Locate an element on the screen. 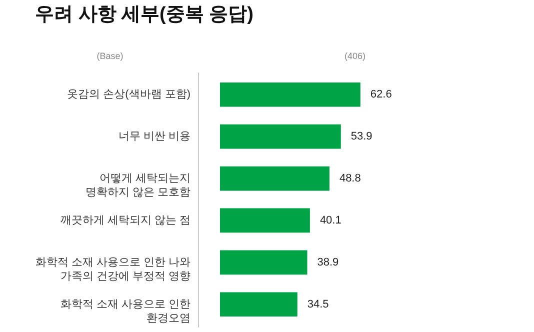 This screenshot has height=332, width=534. y-tick-label: 화학적 소재 사용으로 인한 환경오염 is located at coordinates (125, 311).